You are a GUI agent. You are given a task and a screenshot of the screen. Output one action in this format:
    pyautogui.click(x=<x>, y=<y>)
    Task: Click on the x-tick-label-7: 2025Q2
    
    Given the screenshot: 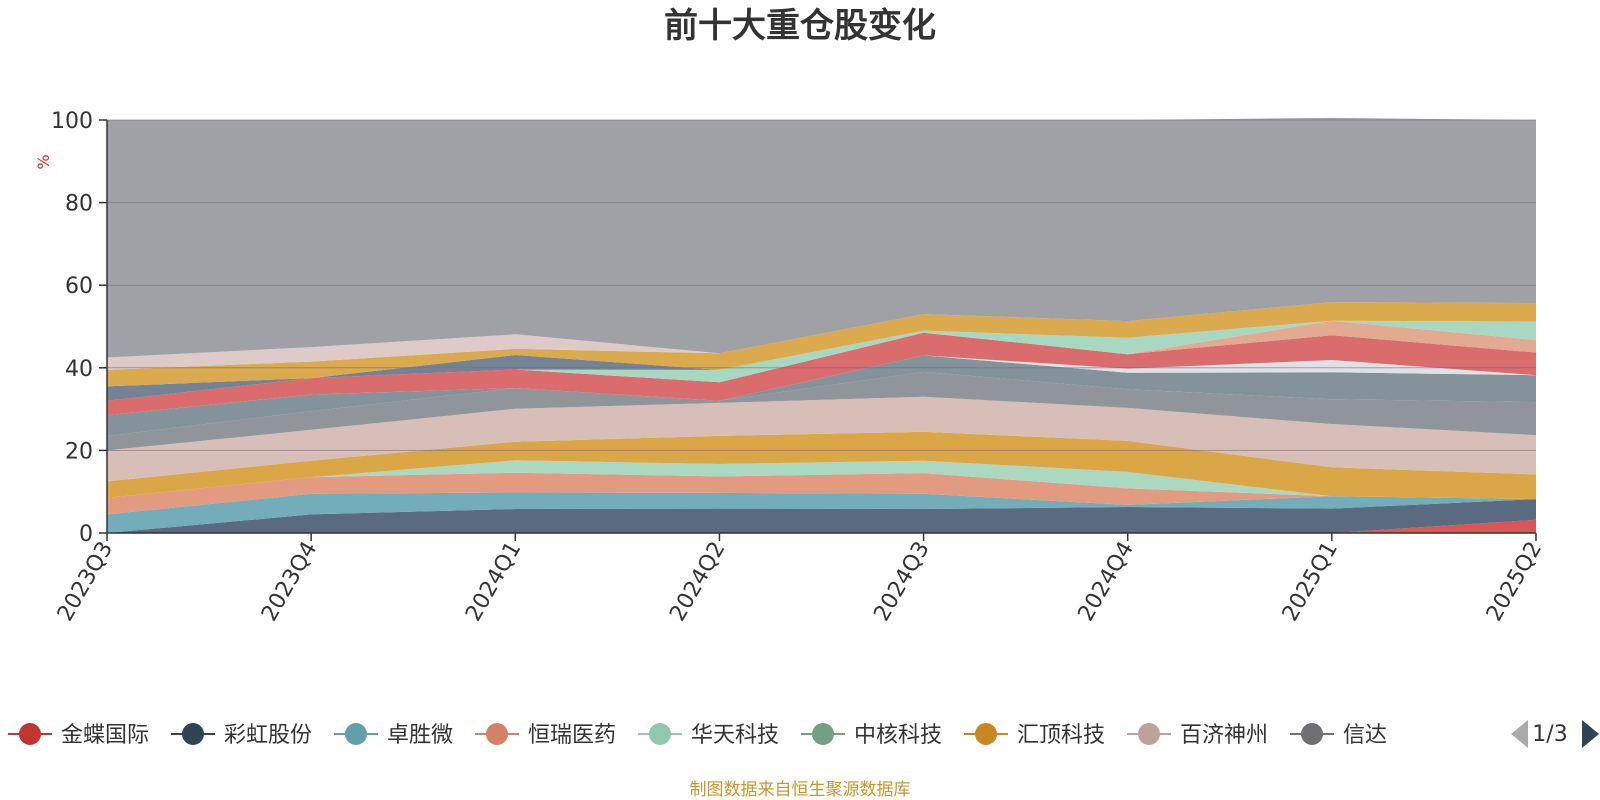 What is the action you would take?
    pyautogui.click(x=1514, y=582)
    